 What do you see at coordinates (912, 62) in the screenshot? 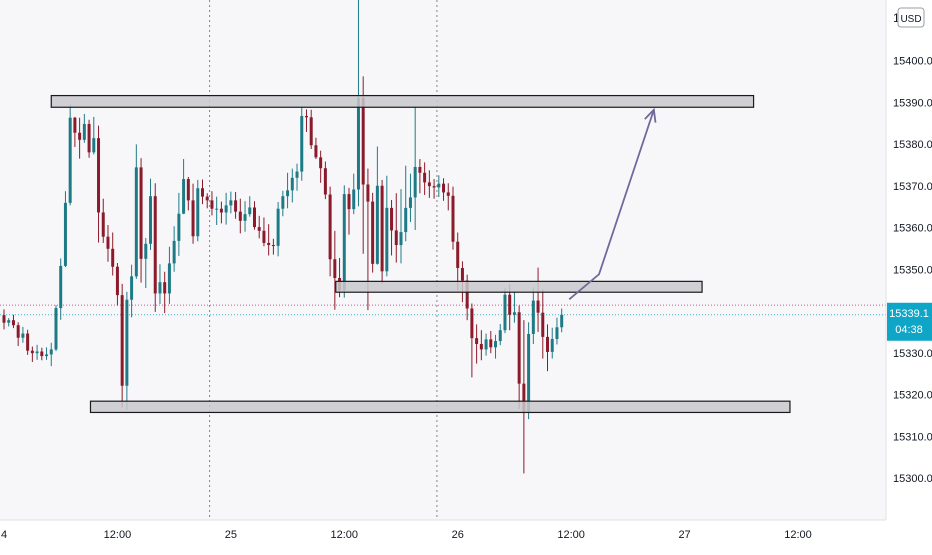
I see `y-tick-label: 15400.0` at bounding box center [912, 62].